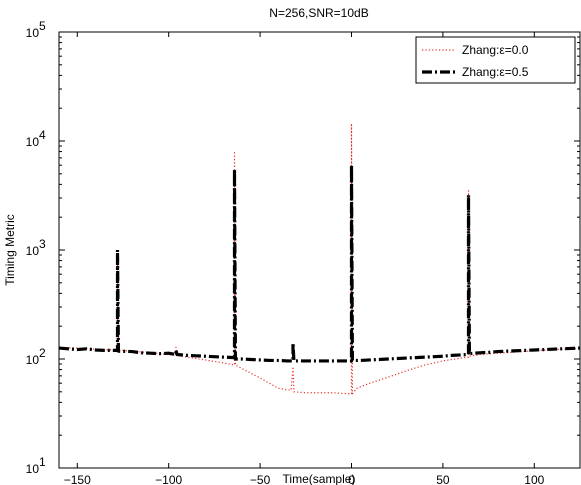  Describe the element at coordinates (10, 250) in the screenshot. I see `y-axis-label: Timing Metric` at that location.